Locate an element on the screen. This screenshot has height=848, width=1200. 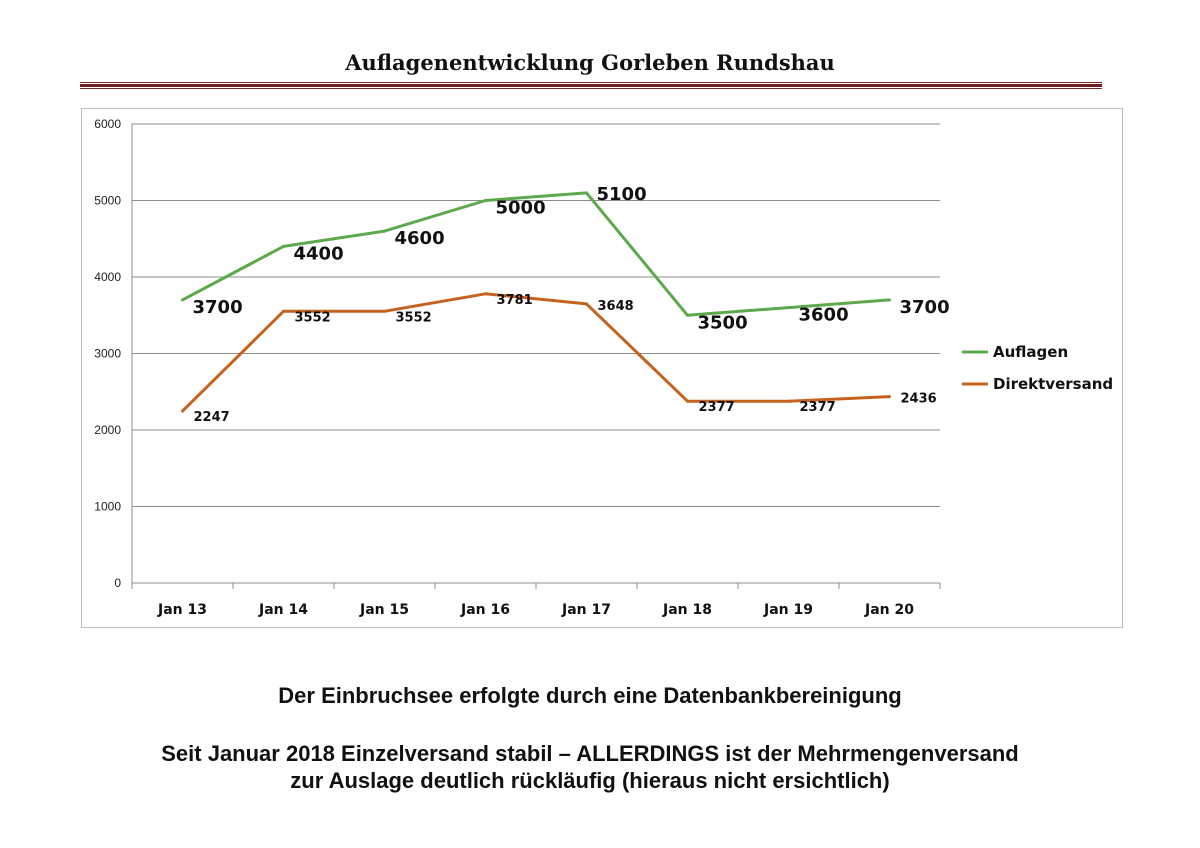
series-line-direktversand is located at coordinates (535, 352).